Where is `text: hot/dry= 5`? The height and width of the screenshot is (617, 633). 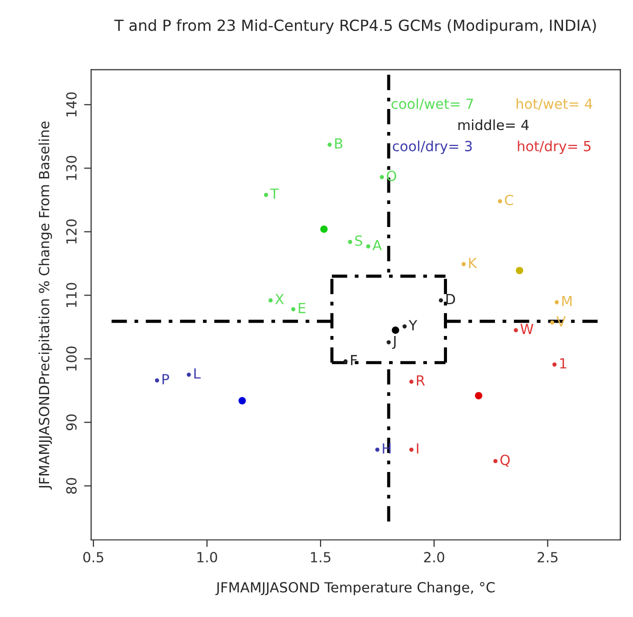
text: hot/dry= 5 is located at coordinates (554, 147).